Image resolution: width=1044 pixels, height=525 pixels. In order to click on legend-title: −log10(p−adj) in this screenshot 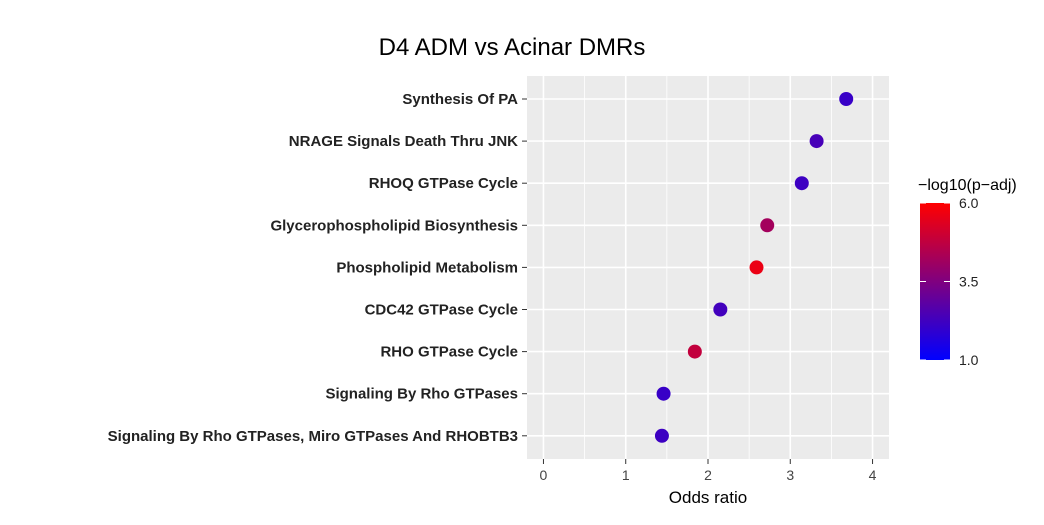, I will do `click(967, 185)`.